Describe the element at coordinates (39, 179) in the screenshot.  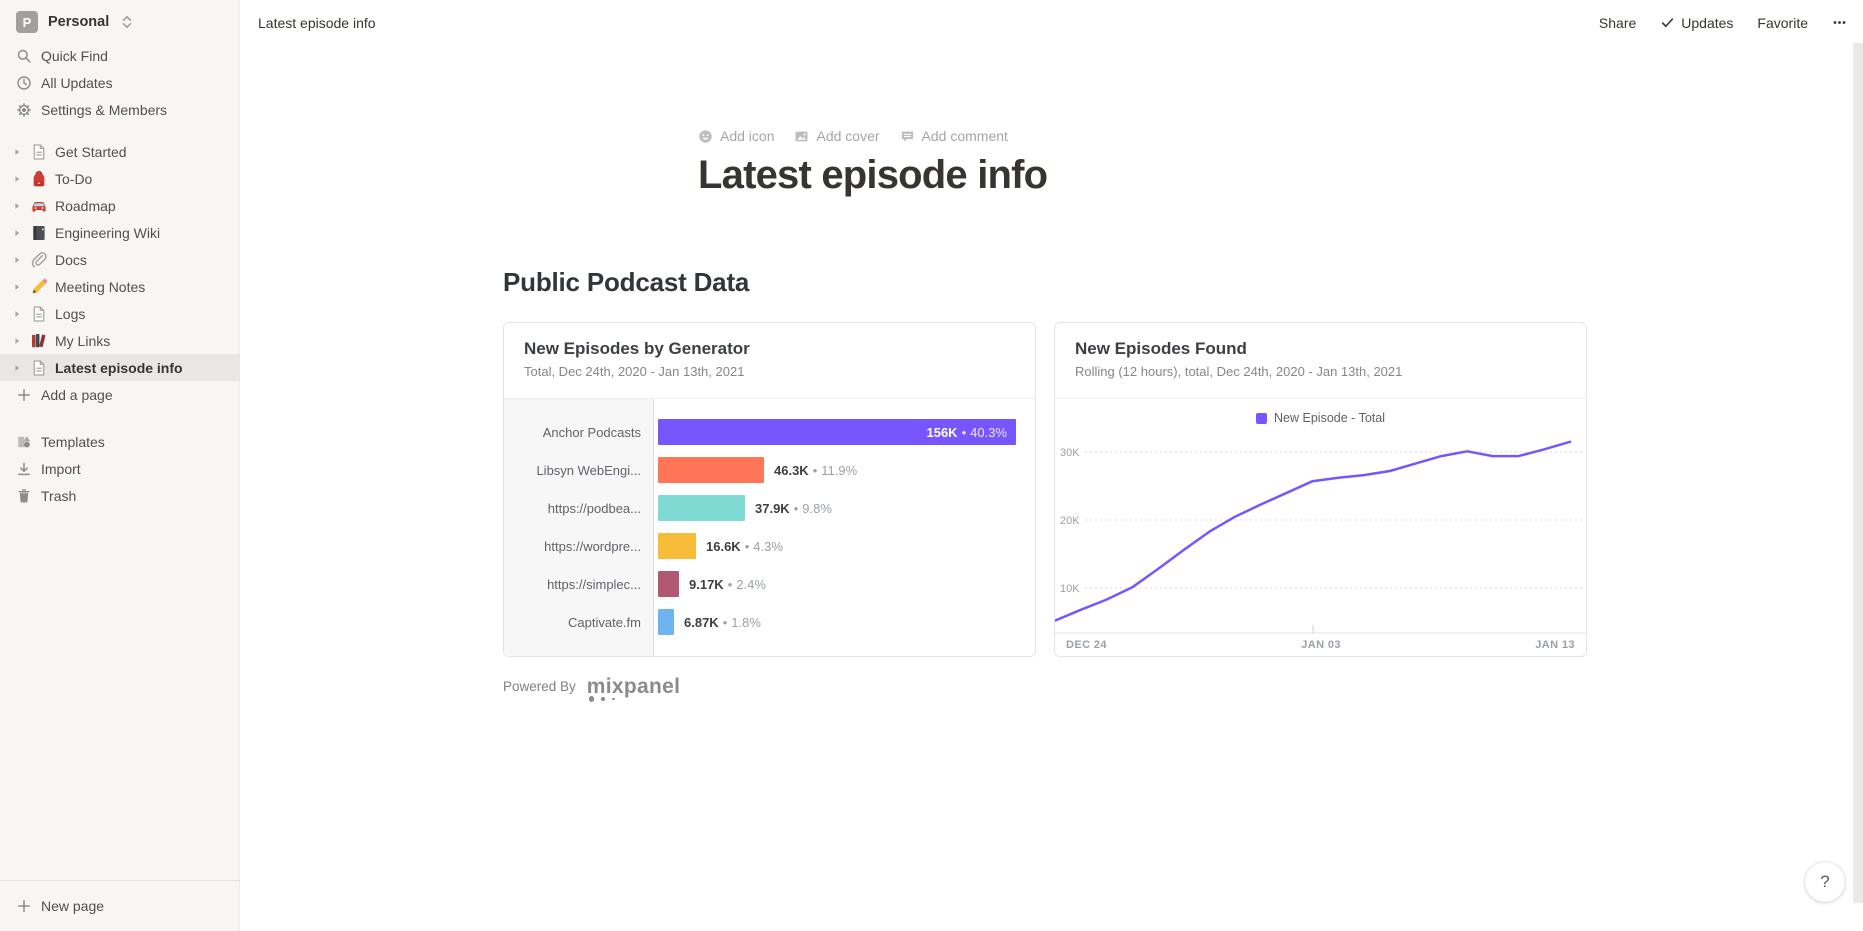
I see `backpack-icon` at that location.